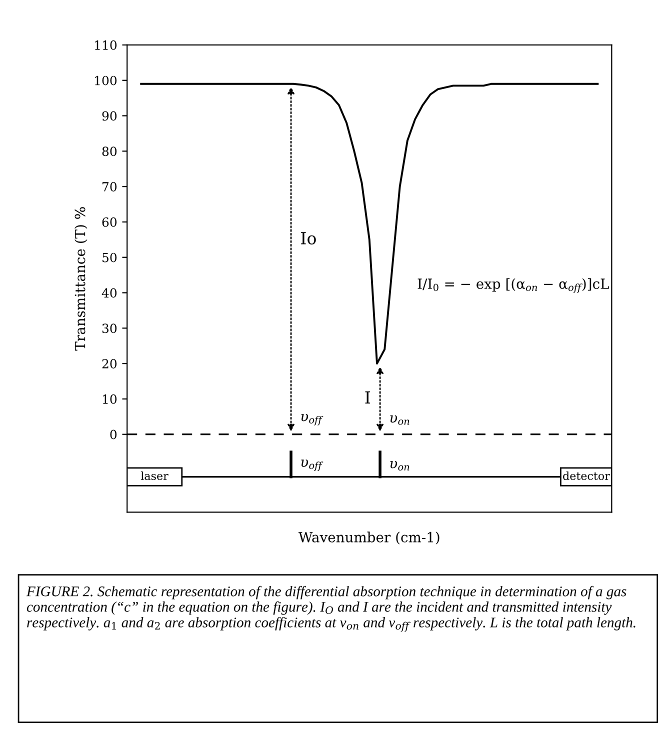 The image size is (662, 737). I want to click on y-axis-title: Transmittance (T) %, so click(81, 279).